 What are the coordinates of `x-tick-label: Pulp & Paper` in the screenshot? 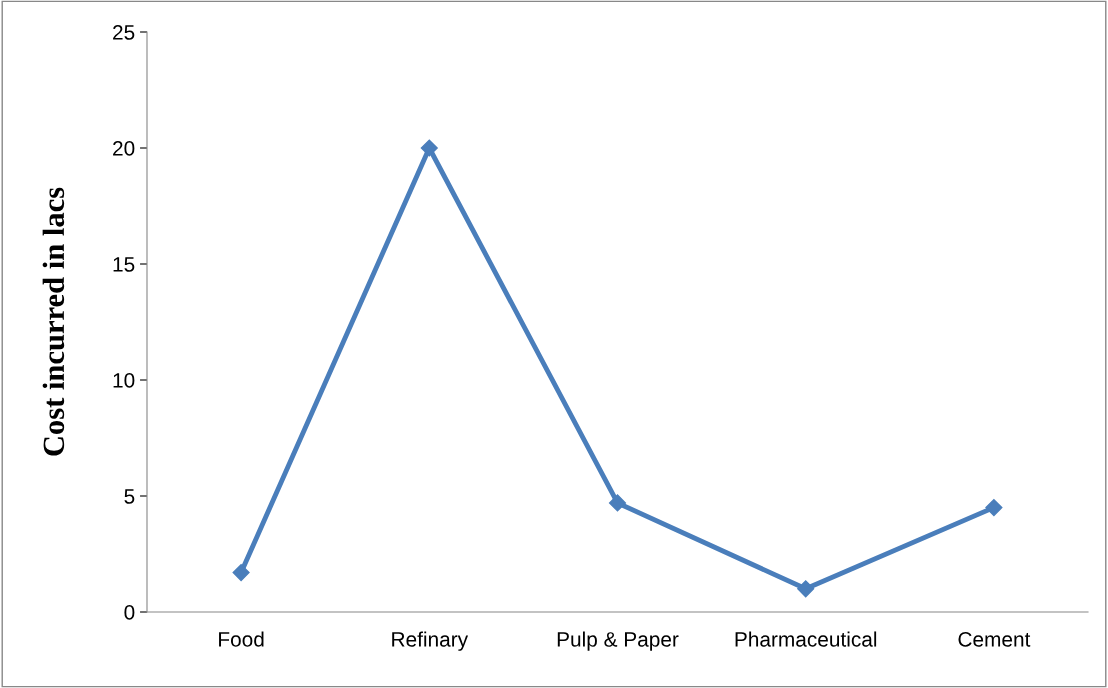 It's located at (618, 641).